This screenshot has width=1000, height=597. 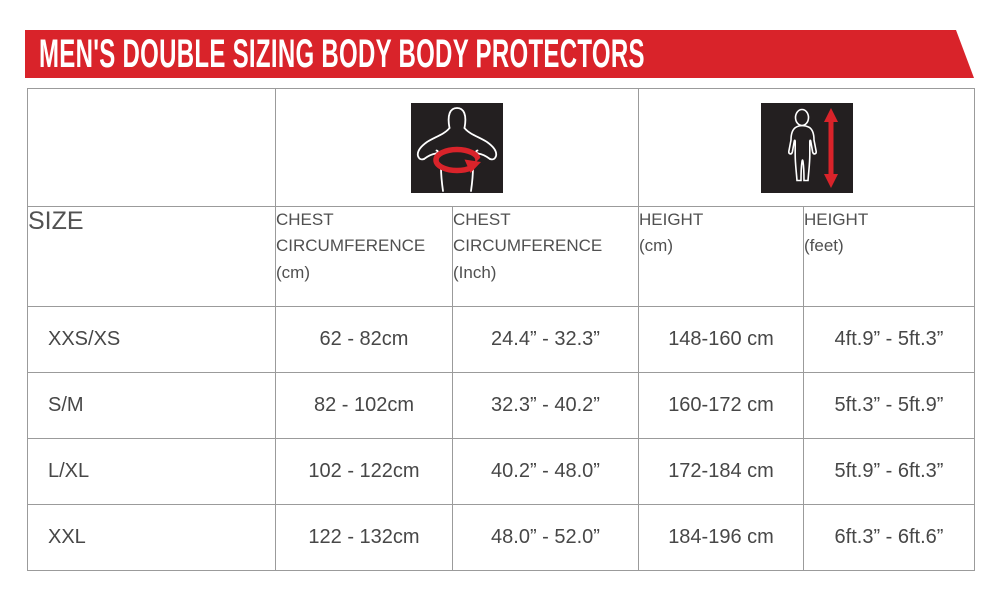 What do you see at coordinates (364, 471) in the screenshot?
I see `chest-cm-cell: 102 - 122cm` at bounding box center [364, 471].